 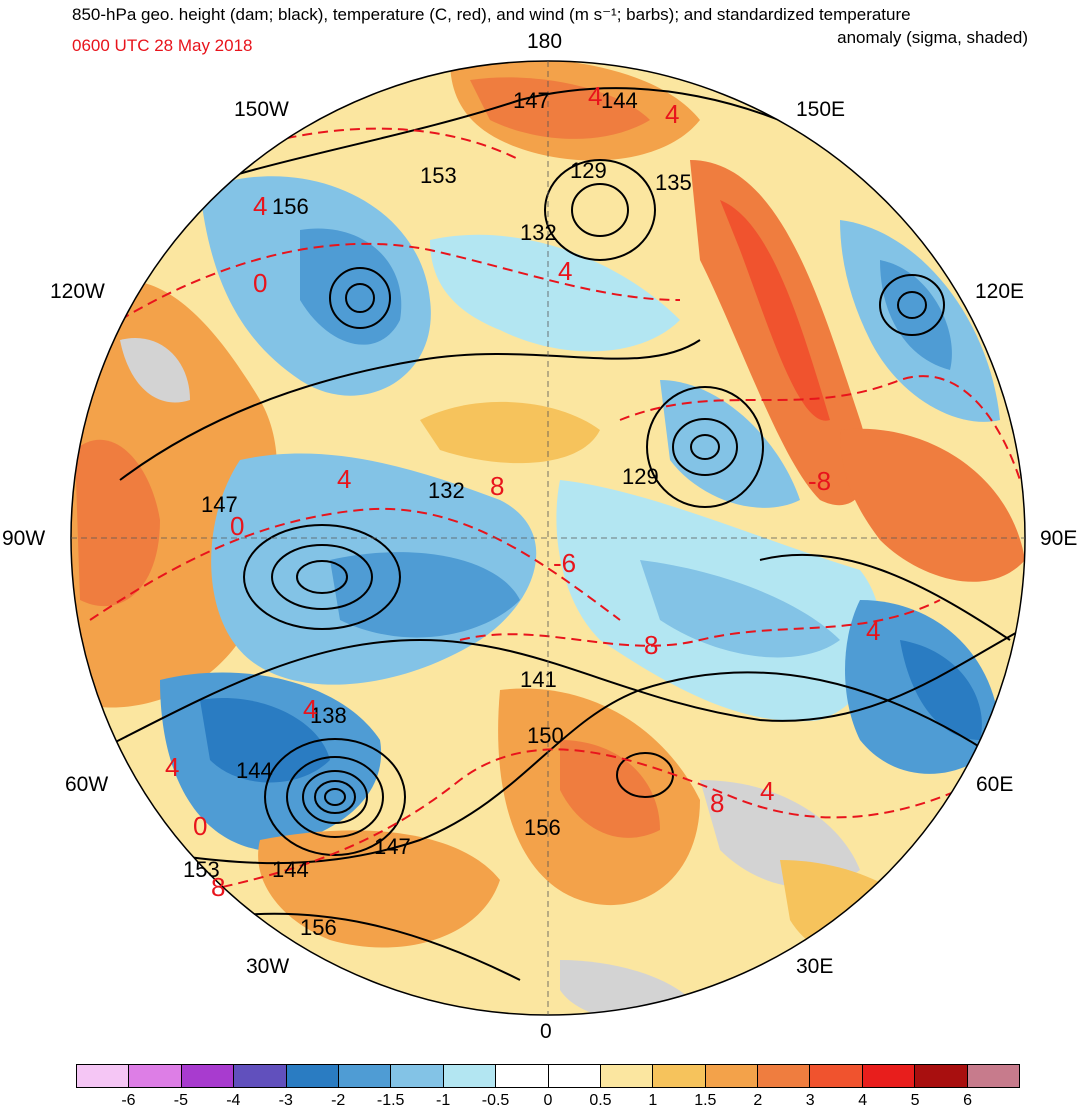 I want to click on lon-label-90e: 90E, so click(x=1059, y=538).